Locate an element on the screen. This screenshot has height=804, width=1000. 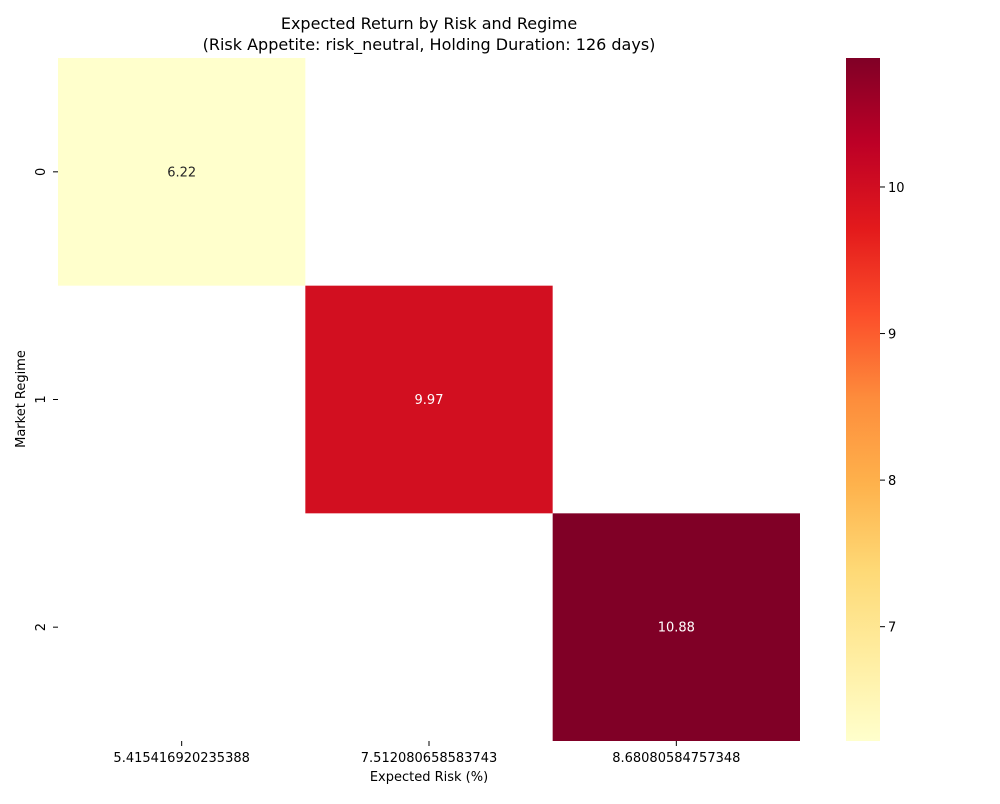
cell-value-label-0: 6.22 is located at coordinates (181, 172).